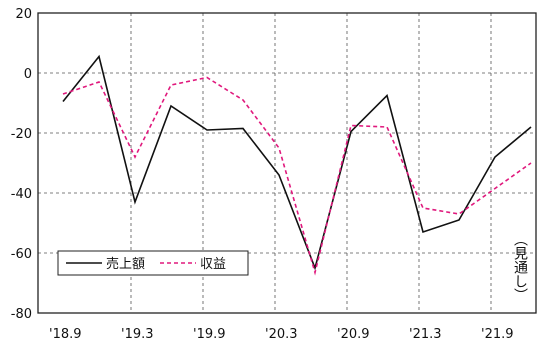  Describe the element at coordinates (125, 264) in the screenshot. I see `legend-label-sales: 売上額` at that location.